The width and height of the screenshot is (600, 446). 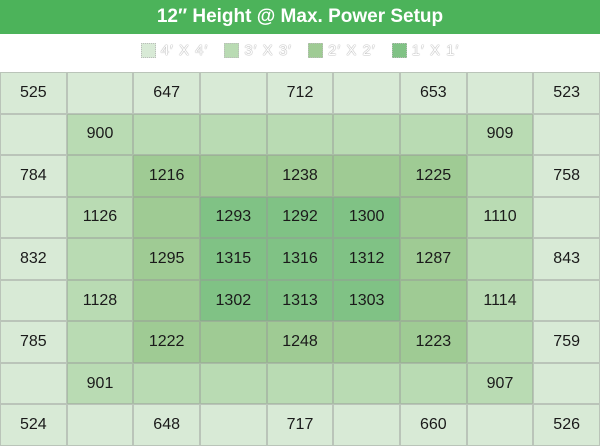 I want to click on heatmap-cell: 901, so click(x=100, y=383).